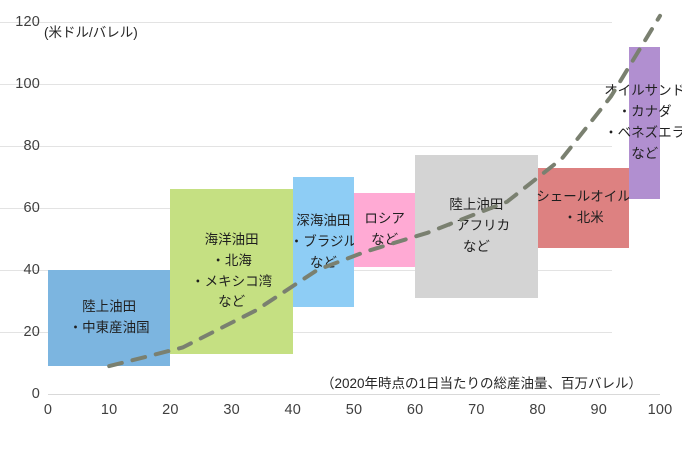 The image size is (682, 454). What do you see at coordinates (231, 239) in the screenshot?
I see `cost-box-label-line: 海洋油田` at bounding box center [231, 239].